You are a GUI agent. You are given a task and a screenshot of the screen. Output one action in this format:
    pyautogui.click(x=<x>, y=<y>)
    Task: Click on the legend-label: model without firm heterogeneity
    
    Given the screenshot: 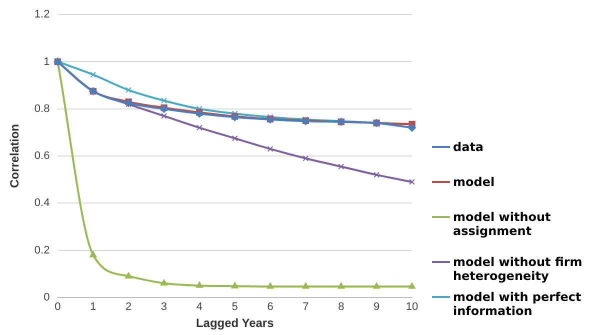 What is the action you would take?
    pyautogui.click(x=518, y=269)
    